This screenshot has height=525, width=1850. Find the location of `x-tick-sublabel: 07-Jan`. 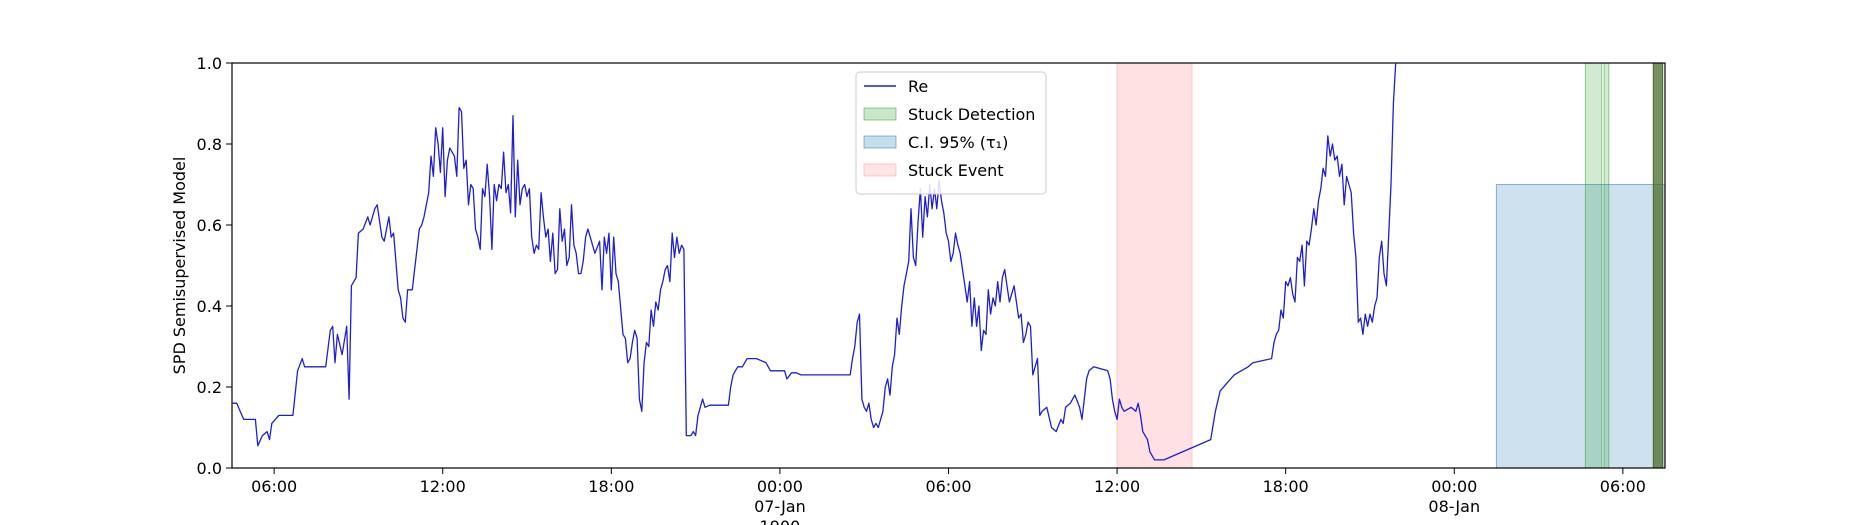

x-tick-sublabel: 07-Jan is located at coordinates (780, 506).